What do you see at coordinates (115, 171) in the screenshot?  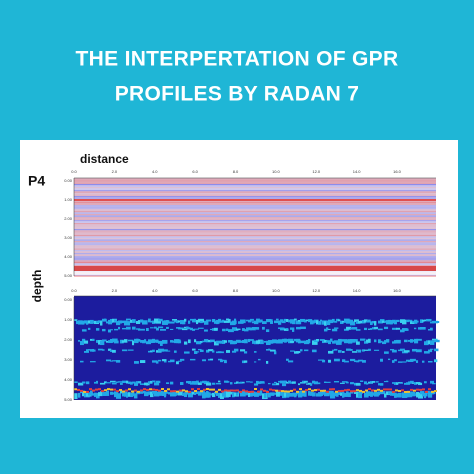 I see `x-tick-label: 2.0` at bounding box center [115, 171].